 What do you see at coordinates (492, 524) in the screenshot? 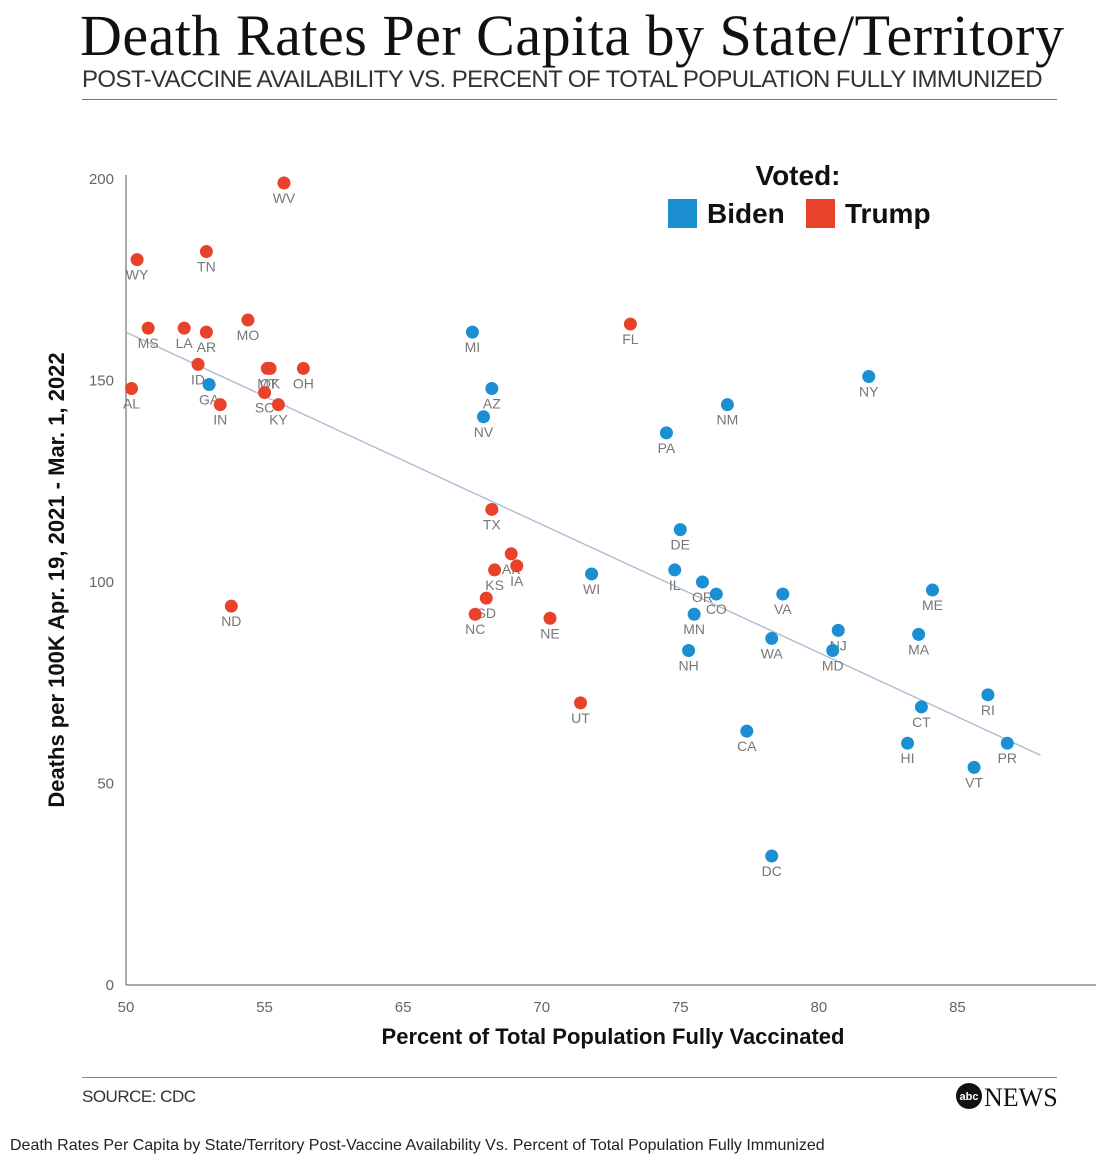
I see `data-label-tx: TX` at bounding box center [492, 524].